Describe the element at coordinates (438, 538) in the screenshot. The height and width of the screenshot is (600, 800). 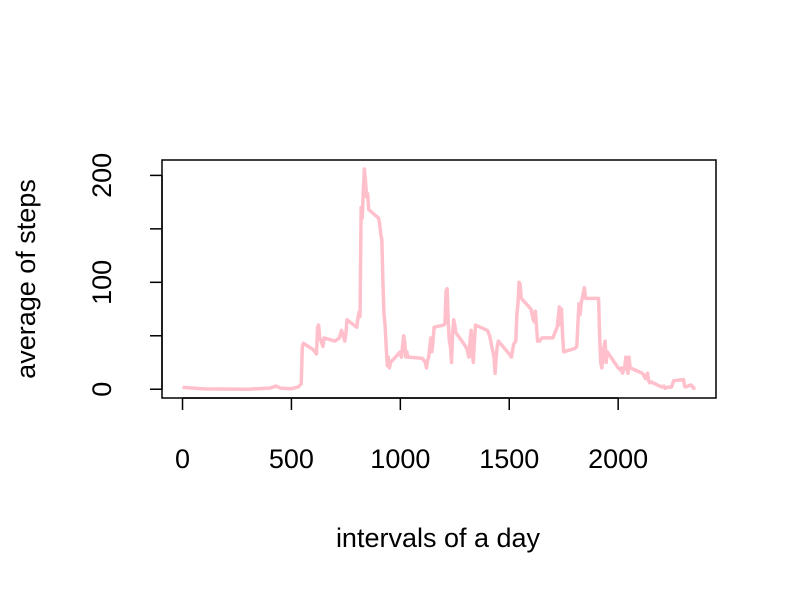
I see `x-axis-label: intervals of a day` at that location.